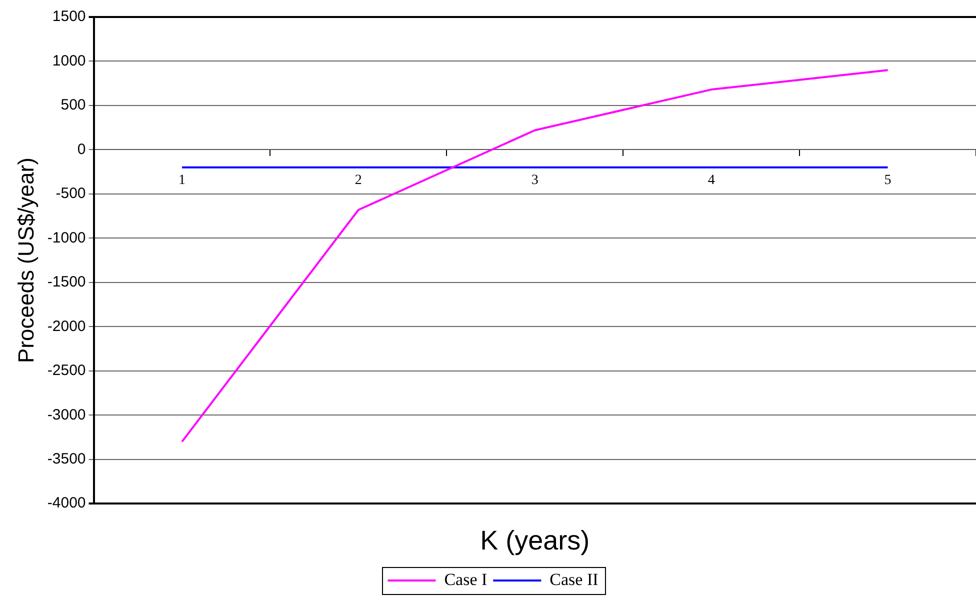  What do you see at coordinates (466, 579) in the screenshot?
I see `legend-label: Case I` at bounding box center [466, 579].